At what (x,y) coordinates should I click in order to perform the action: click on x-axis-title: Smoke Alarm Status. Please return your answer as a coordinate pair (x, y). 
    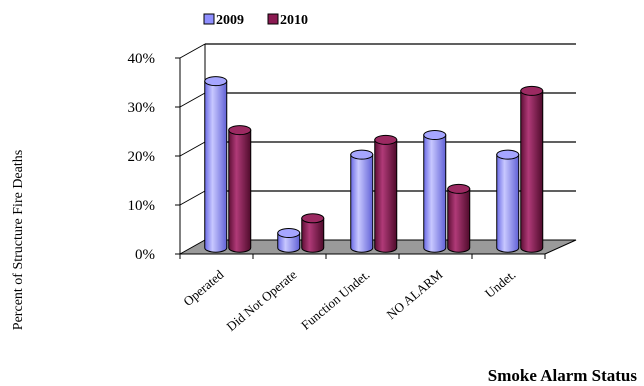
    Looking at the image, I should click on (563, 375).